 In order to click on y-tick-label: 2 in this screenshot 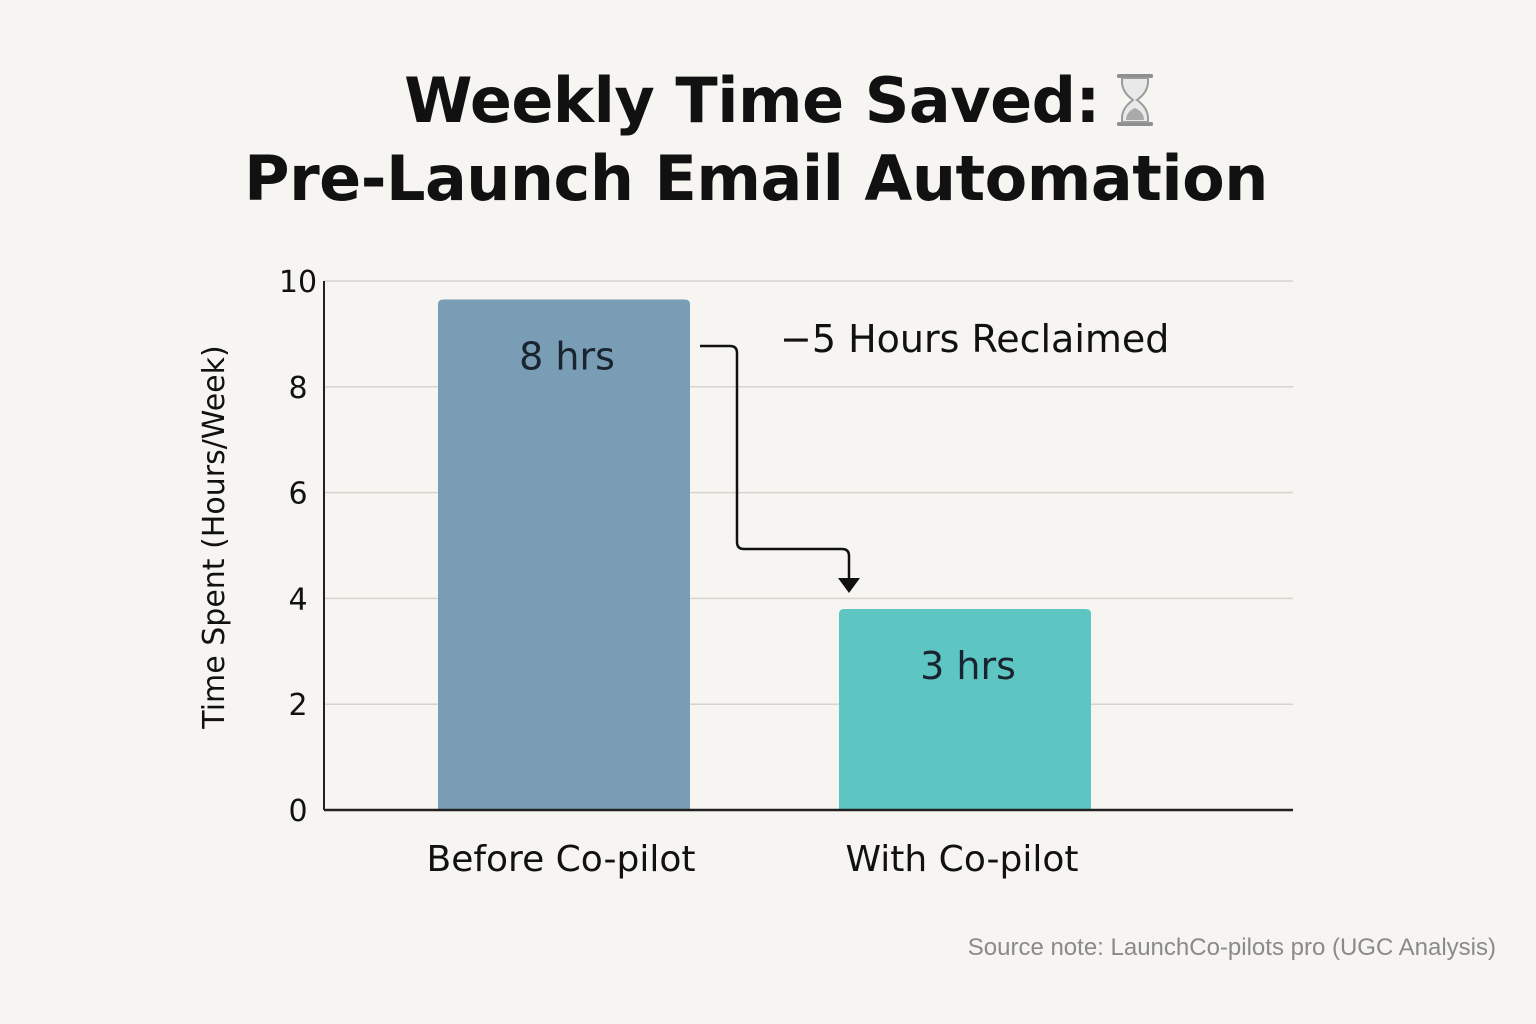, I will do `click(297, 705)`.